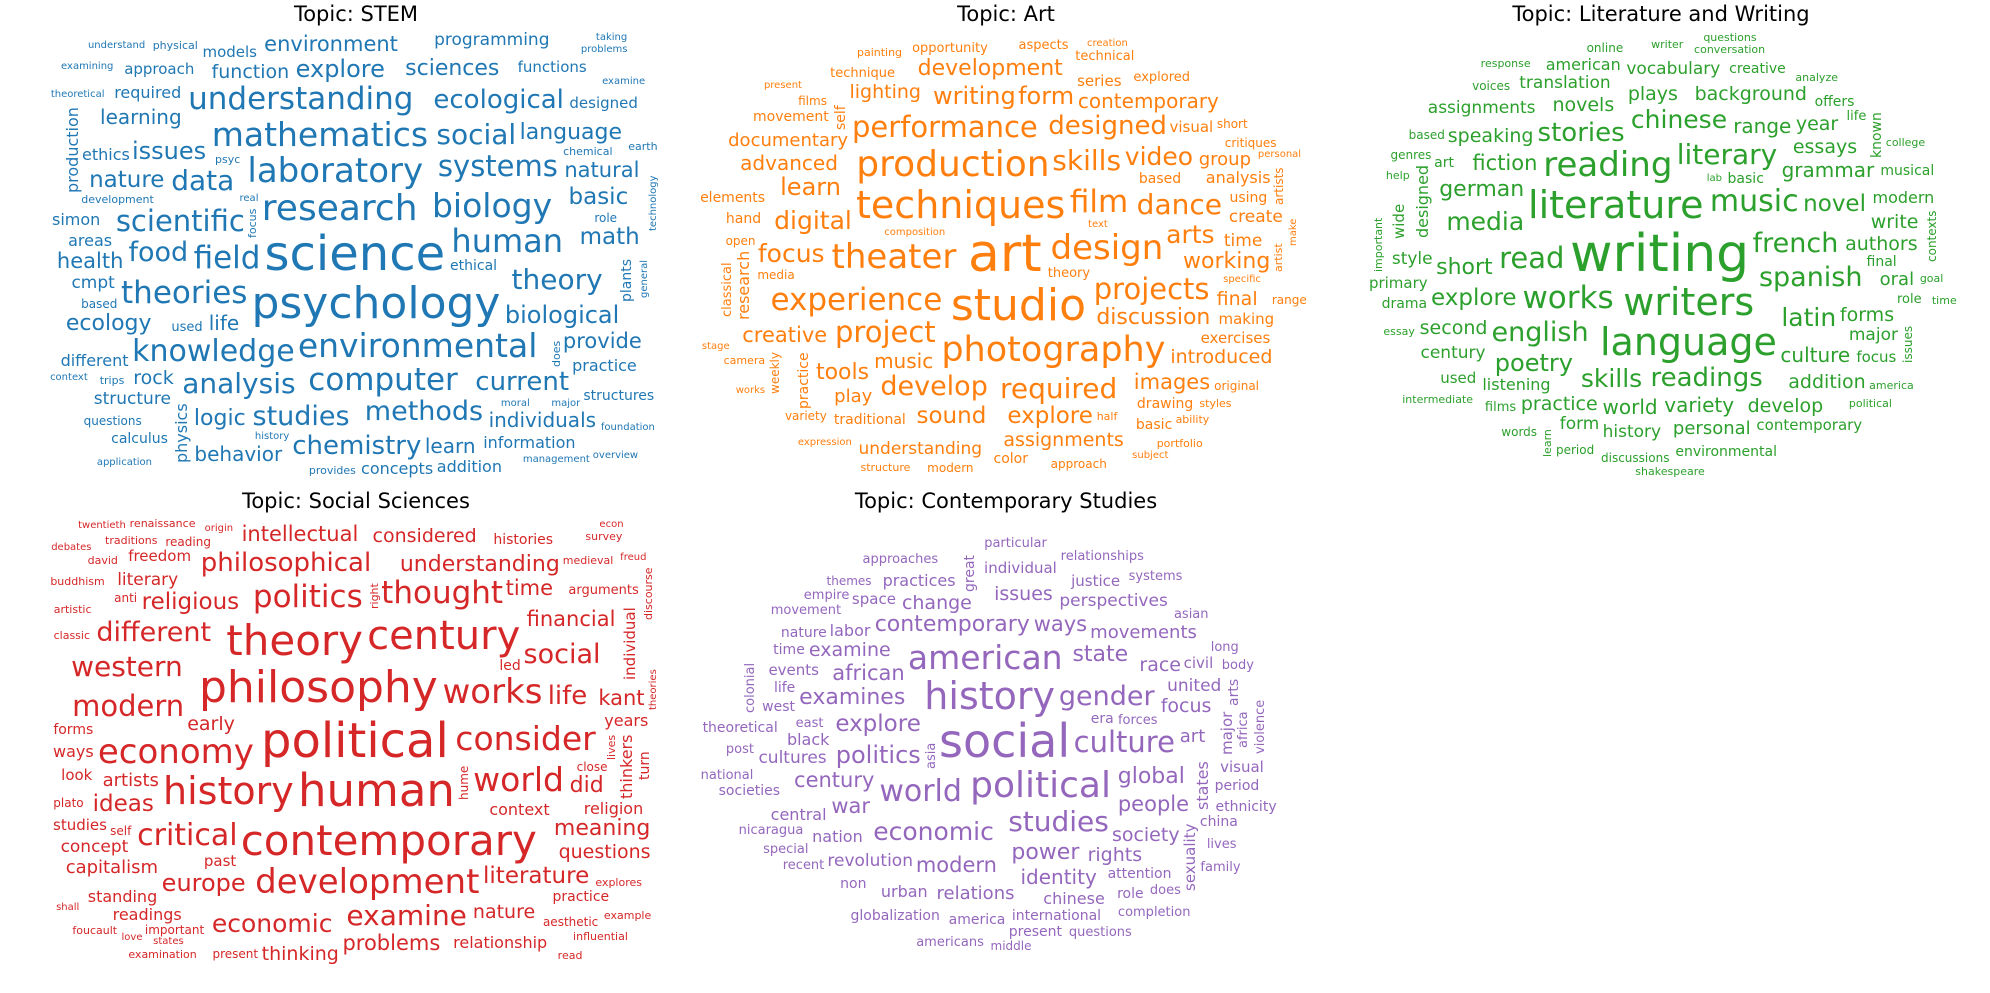 This screenshot has height=993, width=1990. I want to click on cloud-word: individual, so click(629, 644).